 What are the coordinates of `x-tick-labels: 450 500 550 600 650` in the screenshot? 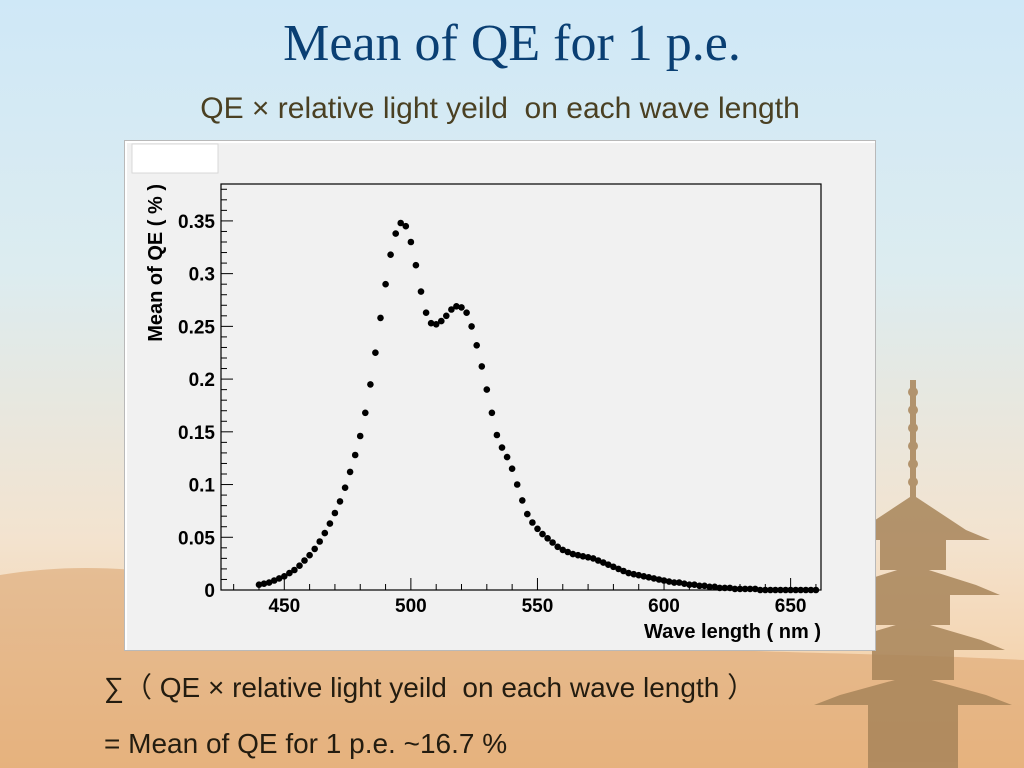 It's located at (537, 606).